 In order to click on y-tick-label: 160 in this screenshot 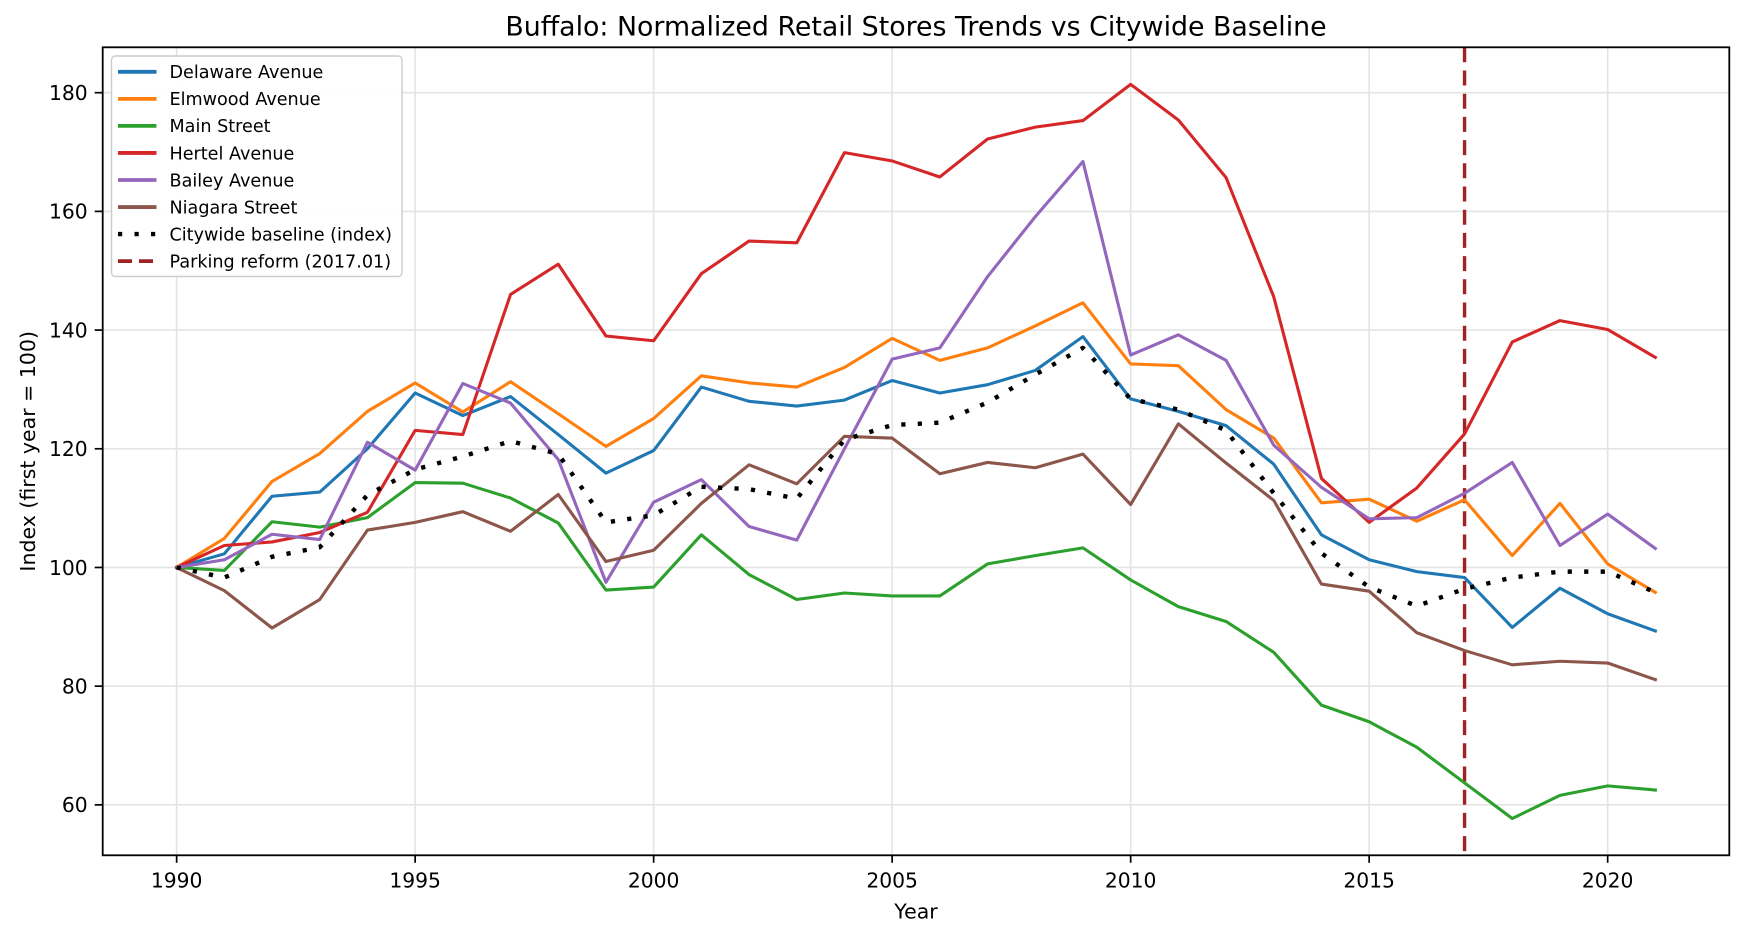, I will do `click(68, 212)`.